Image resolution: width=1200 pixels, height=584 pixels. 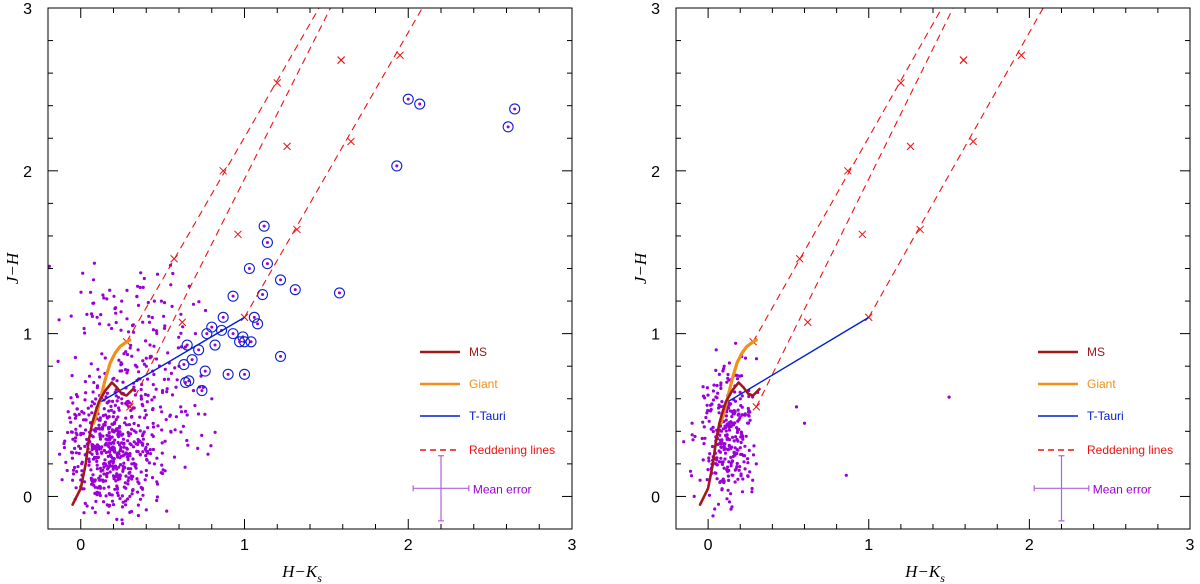 What do you see at coordinates (655, 335) in the screenshot?
I see `y-tick-label: 1` at bounding box center [655, 335].